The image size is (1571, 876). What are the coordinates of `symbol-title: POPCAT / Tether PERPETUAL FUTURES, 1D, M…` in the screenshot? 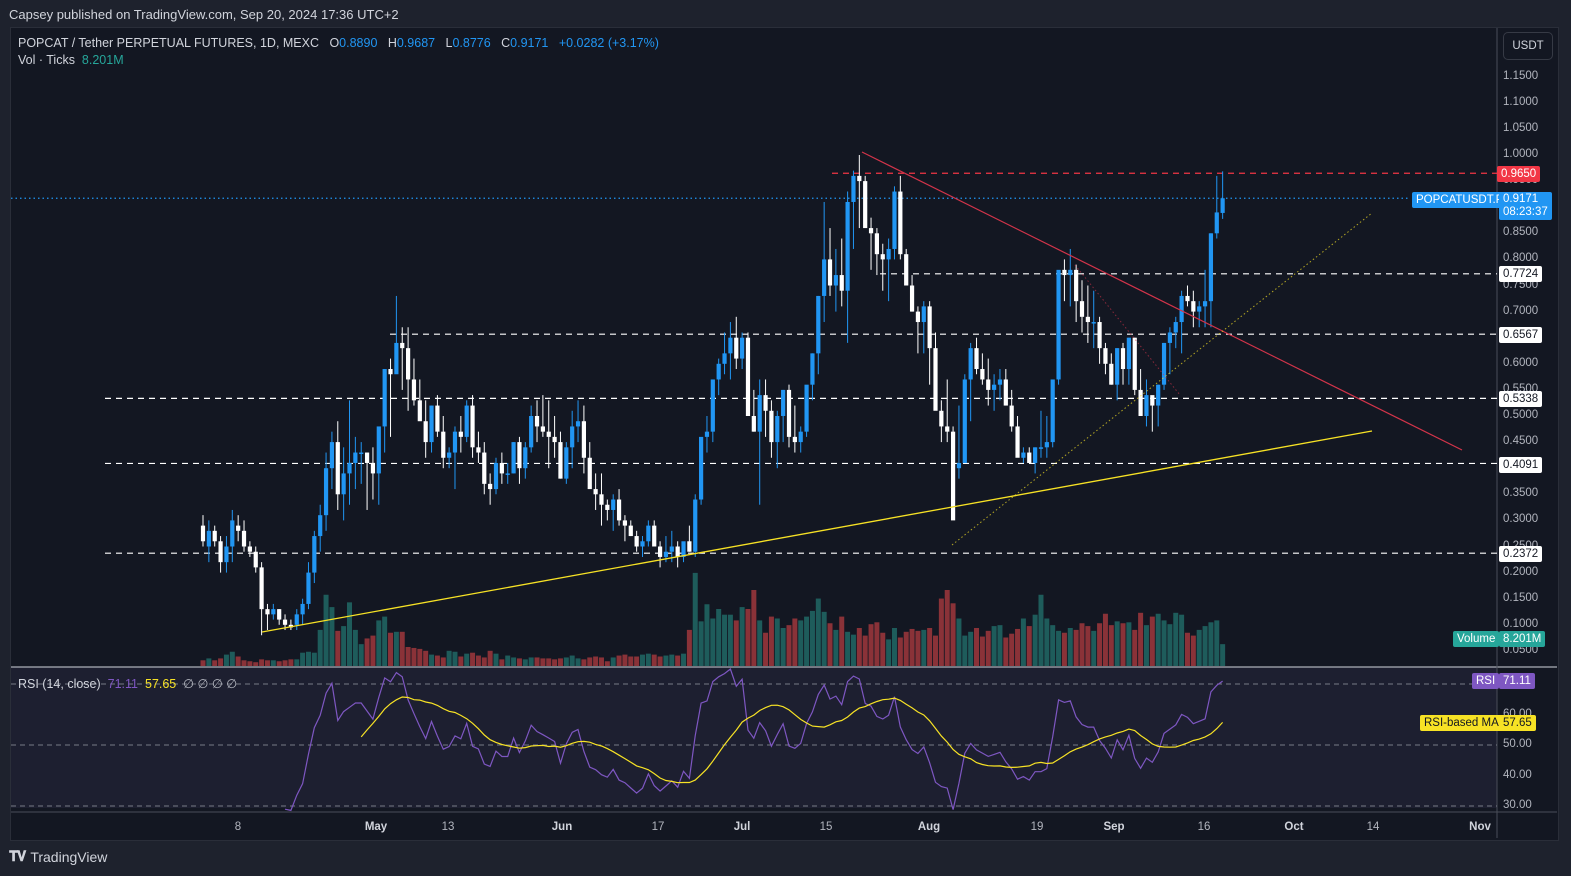 It's located at (169, 43).